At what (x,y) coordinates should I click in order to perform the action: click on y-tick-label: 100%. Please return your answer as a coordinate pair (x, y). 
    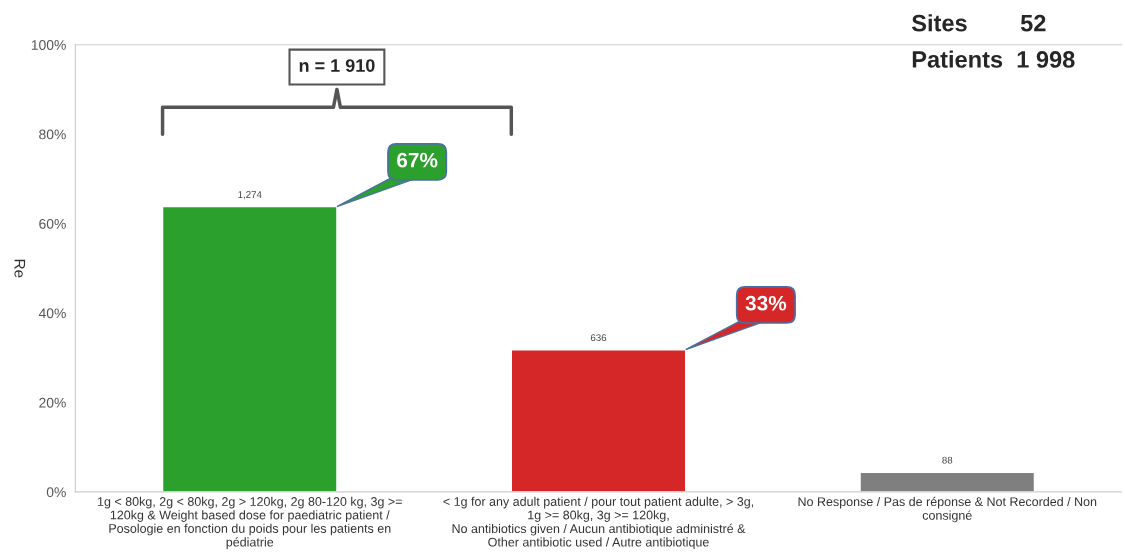
    Looking at the image, I should click on (48, 45).